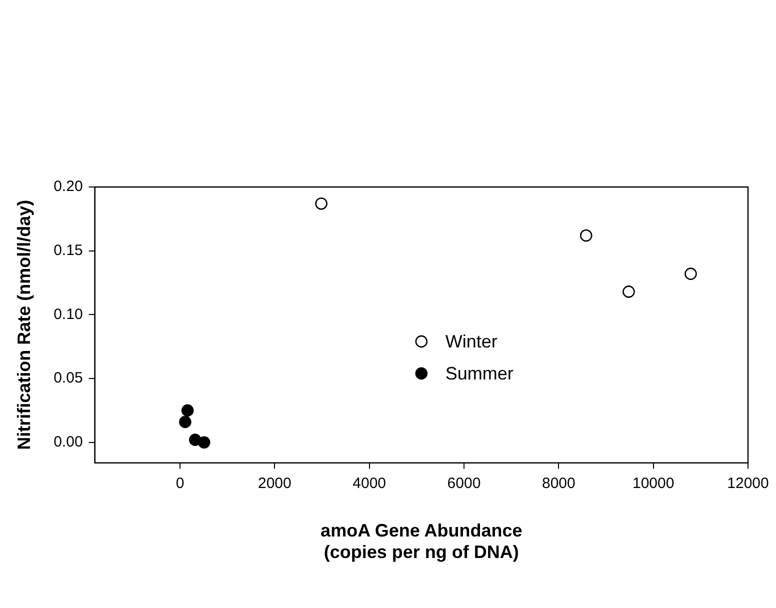  What do you see at coordinates (559, 483) in the screenshot?
I see `x-tick-label: 8000` at bounding box center [559, 483].